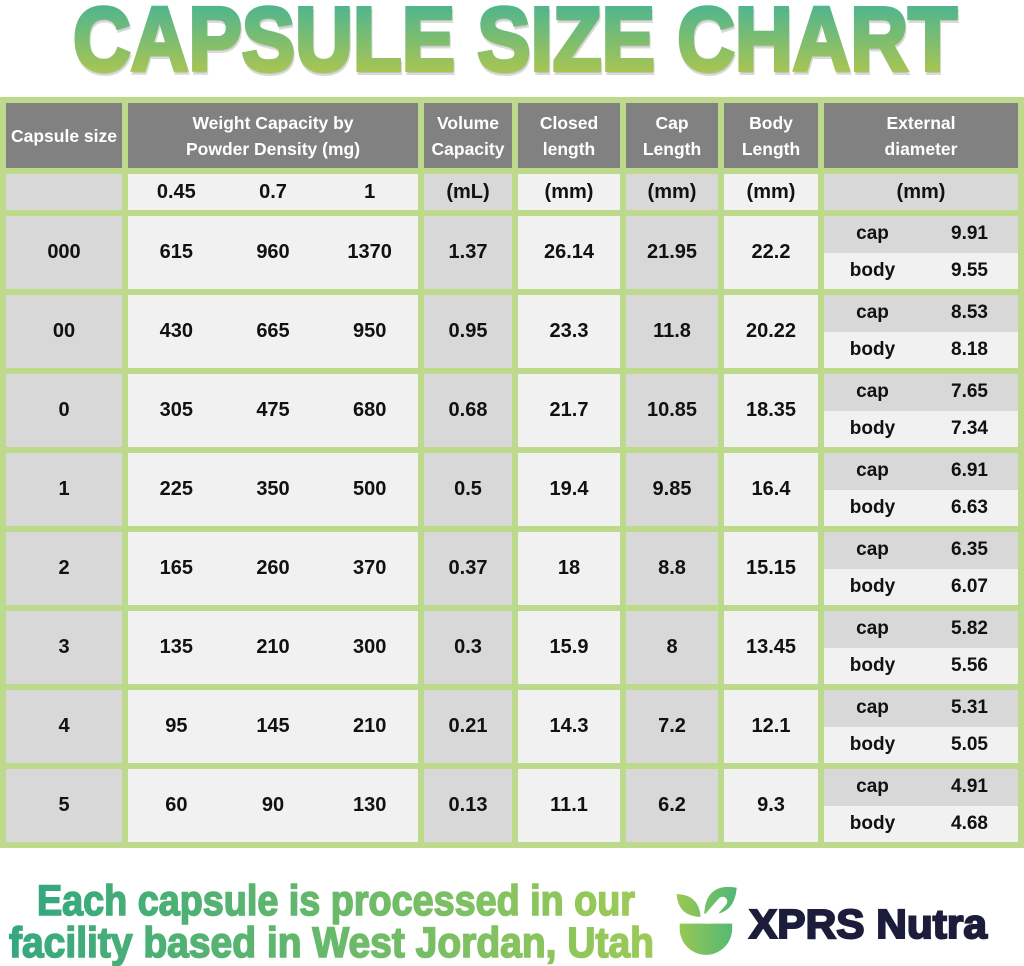  Describe the element at coordinates (331, 943) in the screenshot. I see `svg-text:facility based in West Jordan,: facility based in West Jordan, Utah` at that location.